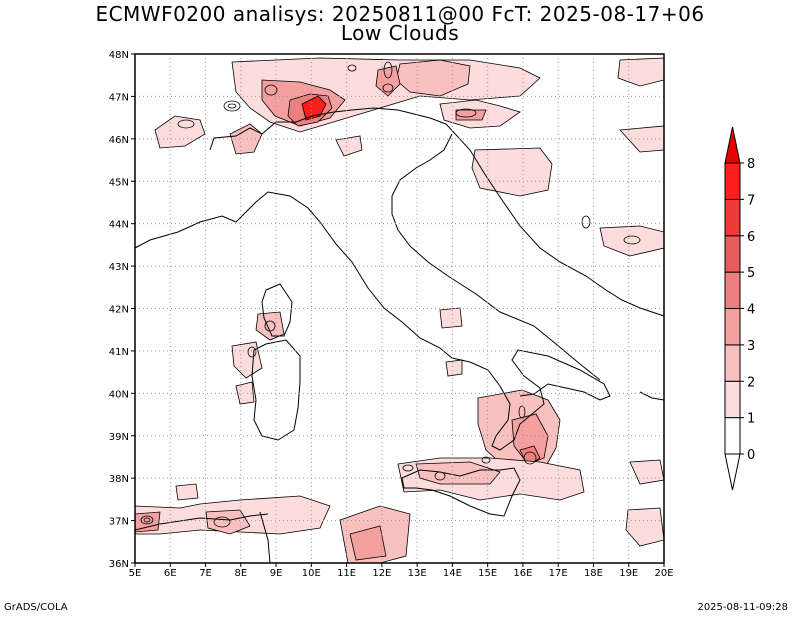 The width and height of the screenshot is (800, 618). Describe the element at coordinates (558, 573) in the screenshot. I see `longitude-label: 17E` at that location.